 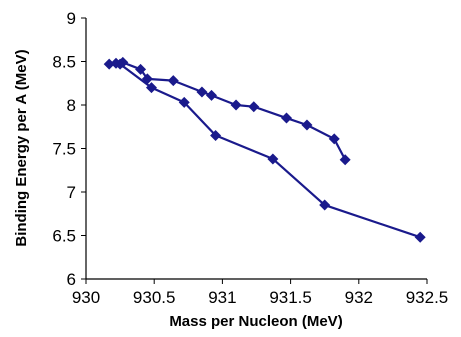 What do you see at coordinates (71, 192) in the screenshot?
I see `y-tick-label: 7` at bounding box center [71, 192].